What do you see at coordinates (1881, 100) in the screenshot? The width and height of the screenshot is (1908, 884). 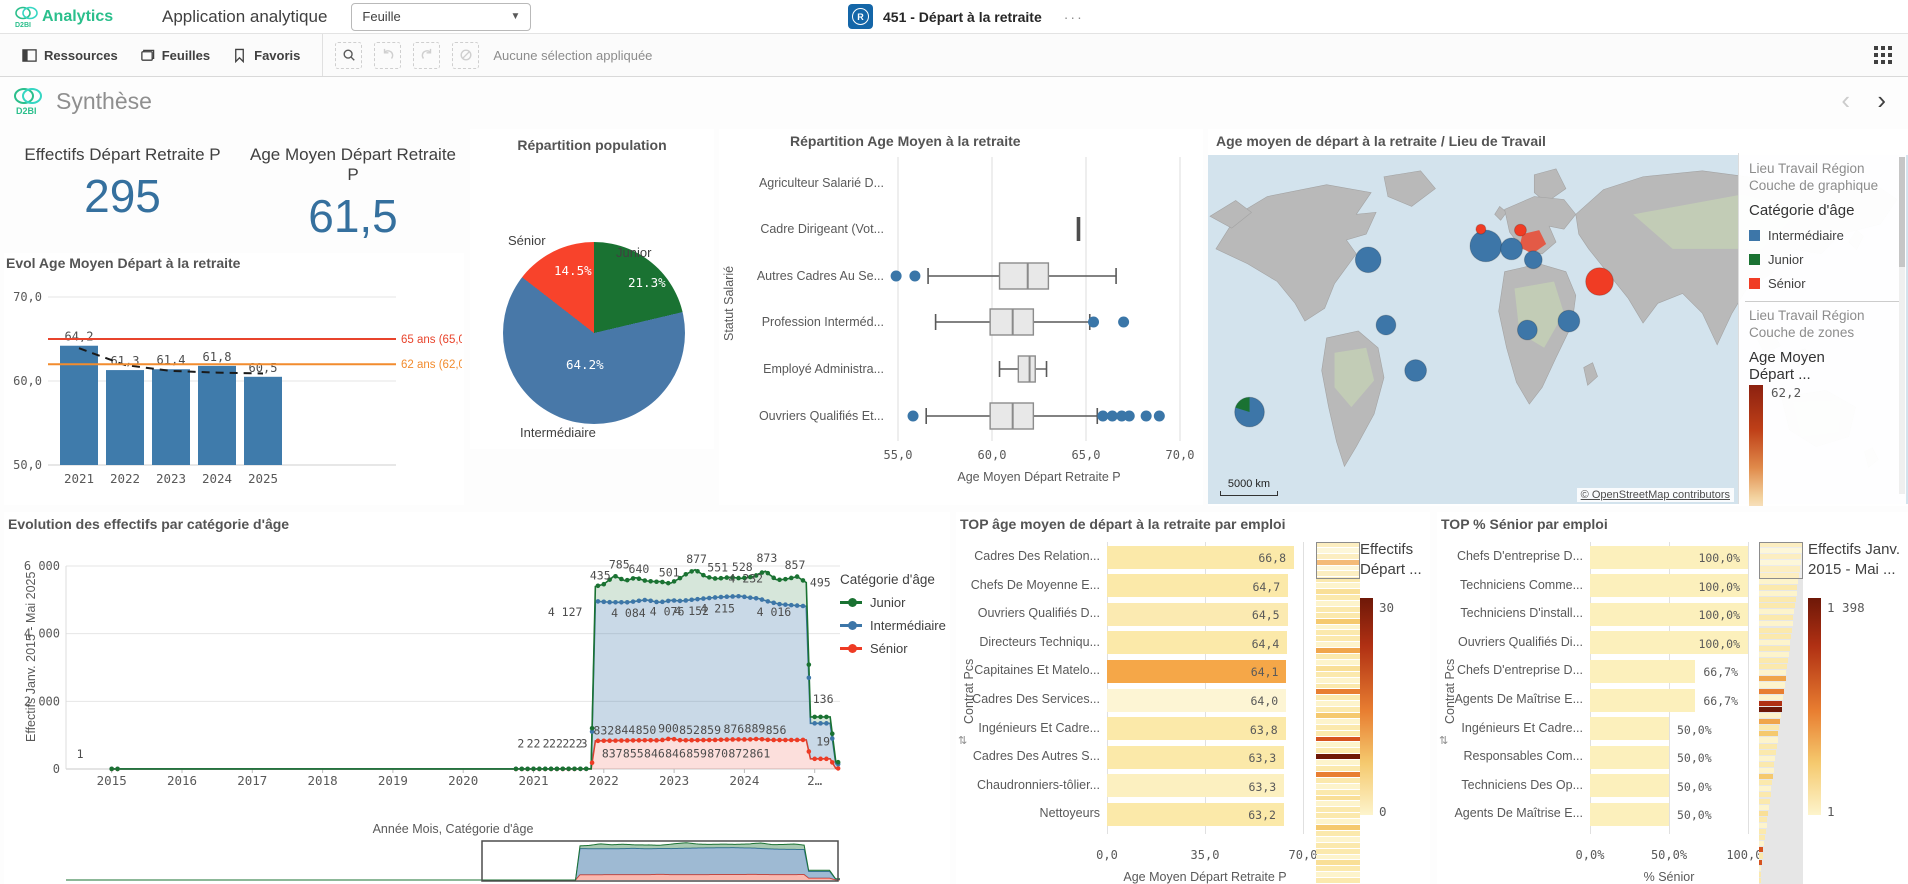 I see `next-sheet-button: ›` at bounding box center [1881, 100].